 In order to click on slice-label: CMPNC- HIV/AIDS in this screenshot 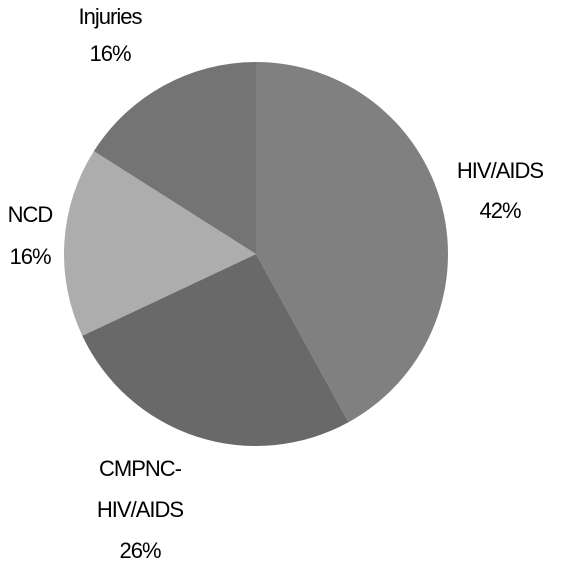, I will do `click(140, 489)`.